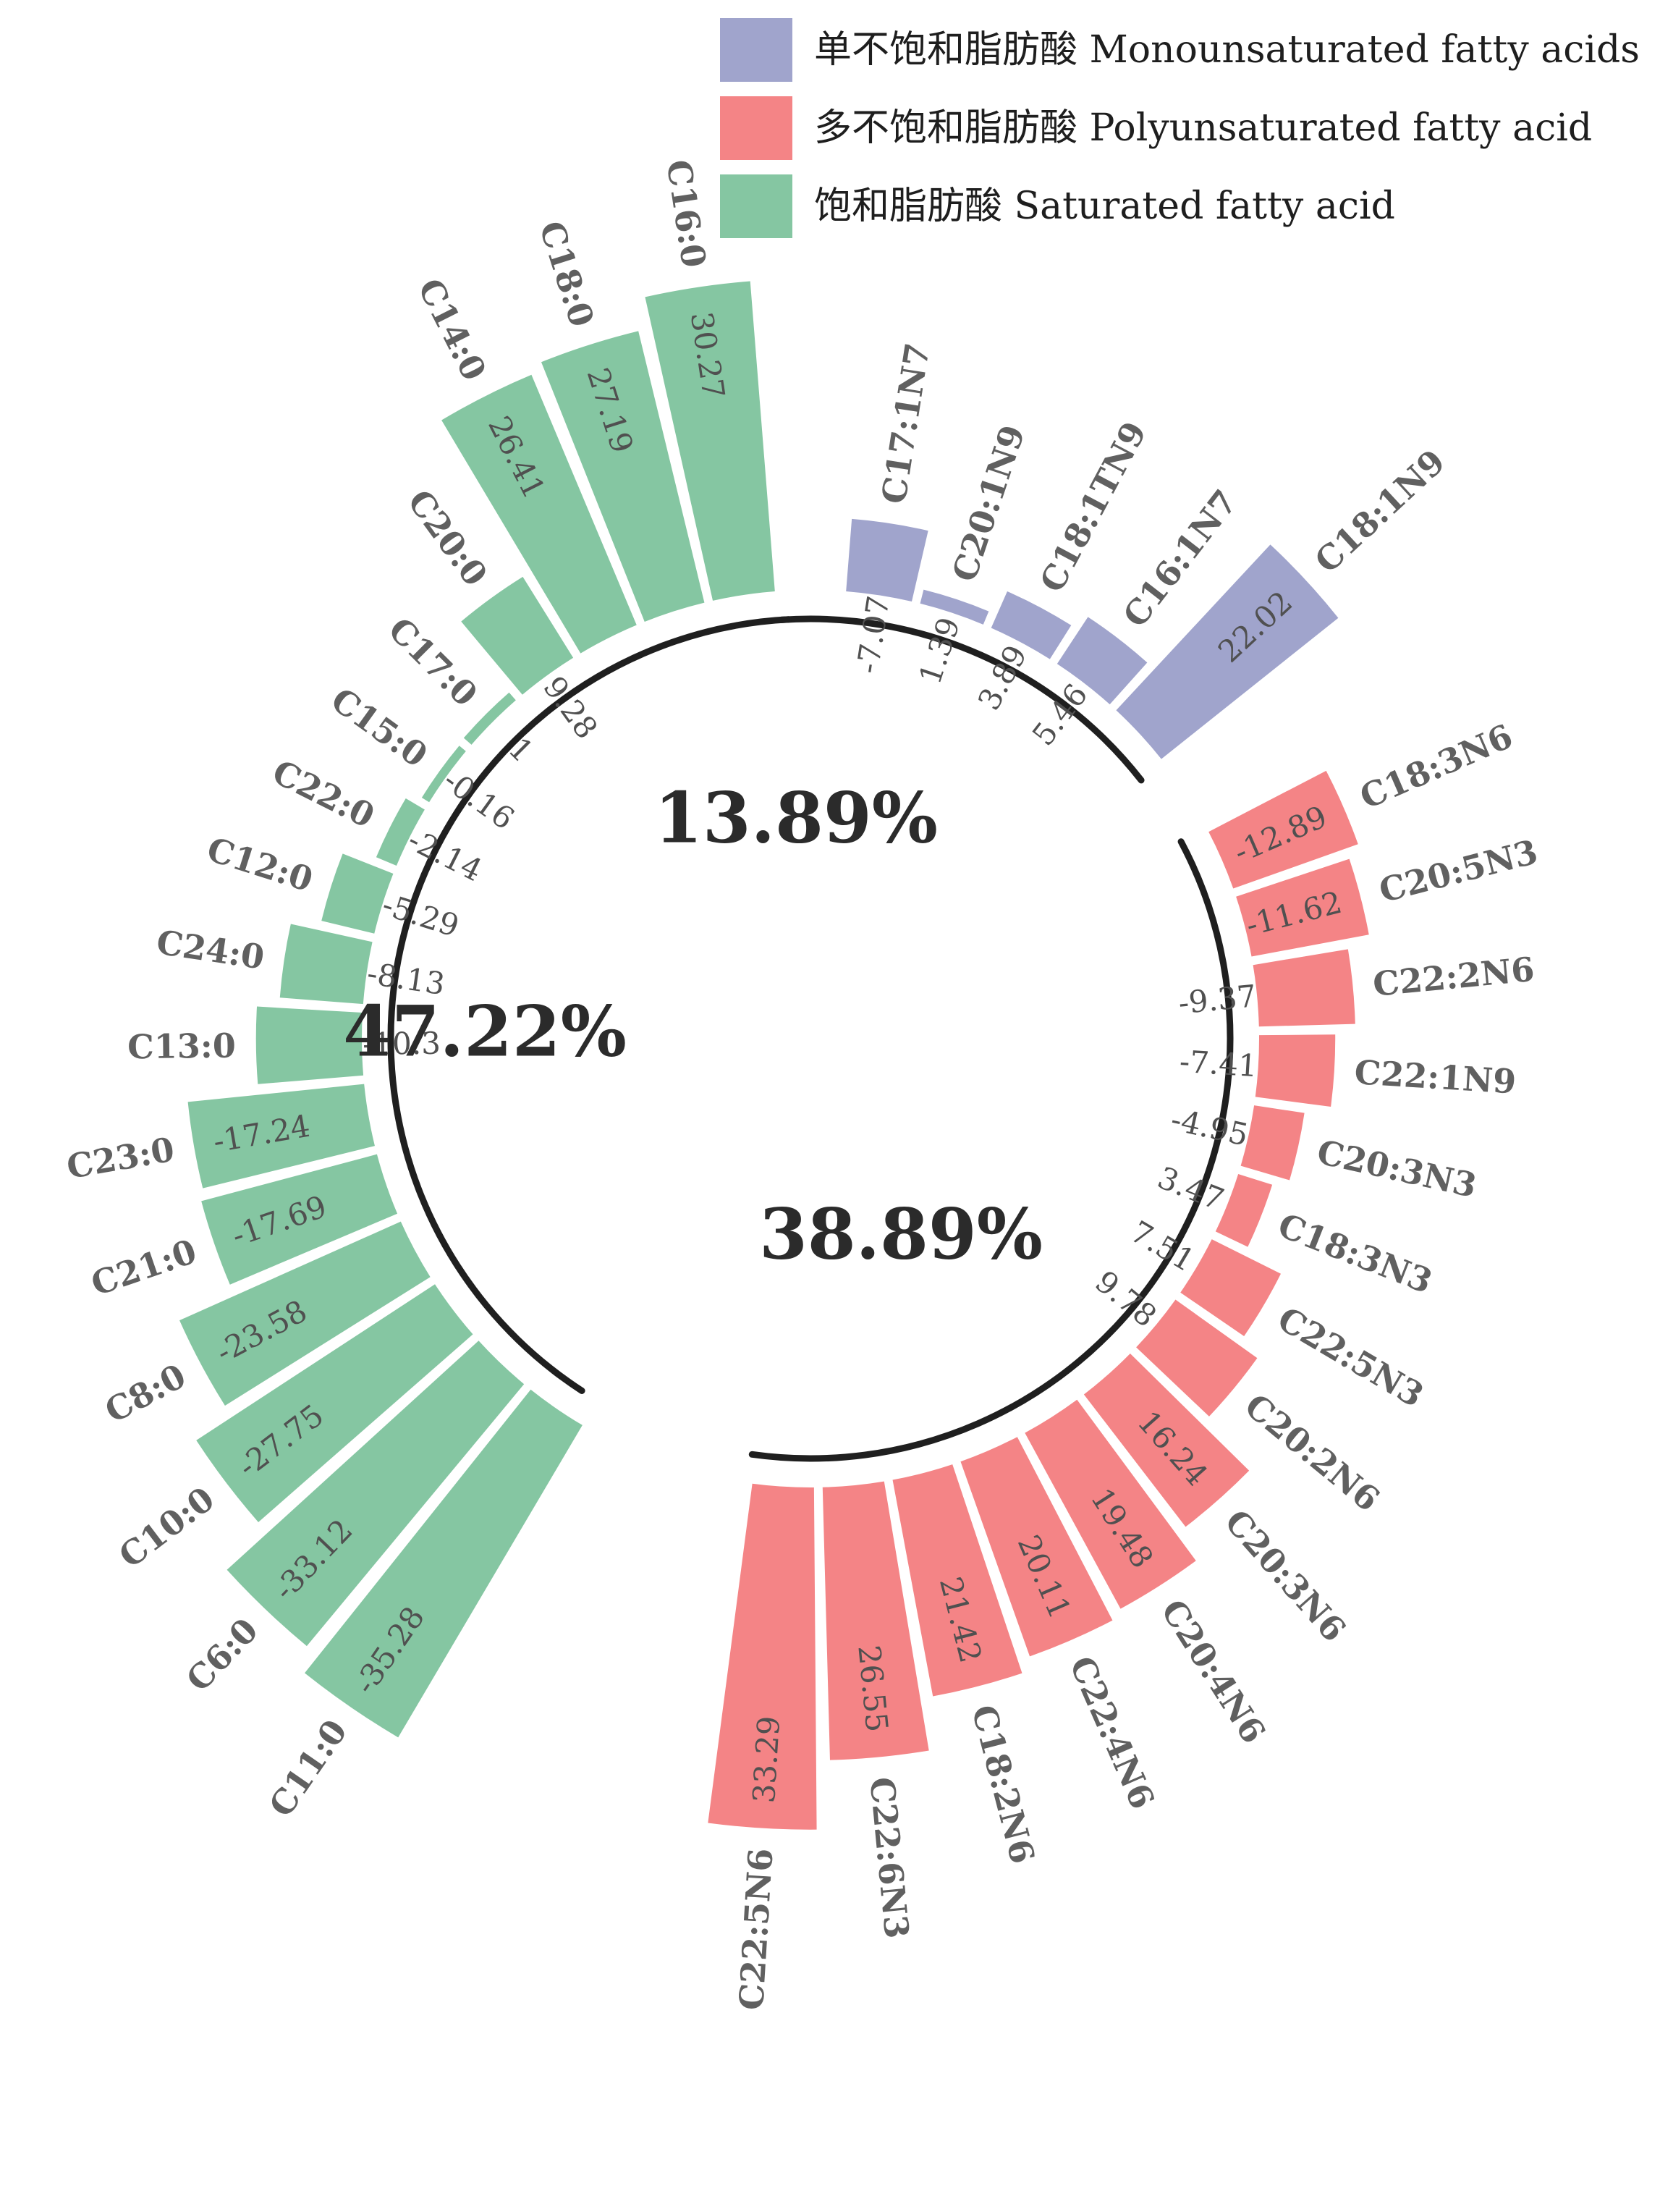  I want to click on value-label-c13-0: -10.3, so click(402, 1044).